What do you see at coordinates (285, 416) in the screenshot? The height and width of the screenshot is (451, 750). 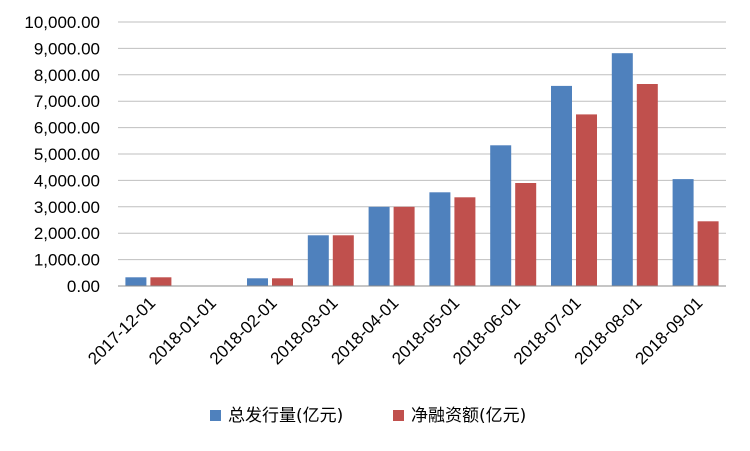 I see `legend-label-total-issuance: 总发行量(亿元)` at bounding box center [285, 416].